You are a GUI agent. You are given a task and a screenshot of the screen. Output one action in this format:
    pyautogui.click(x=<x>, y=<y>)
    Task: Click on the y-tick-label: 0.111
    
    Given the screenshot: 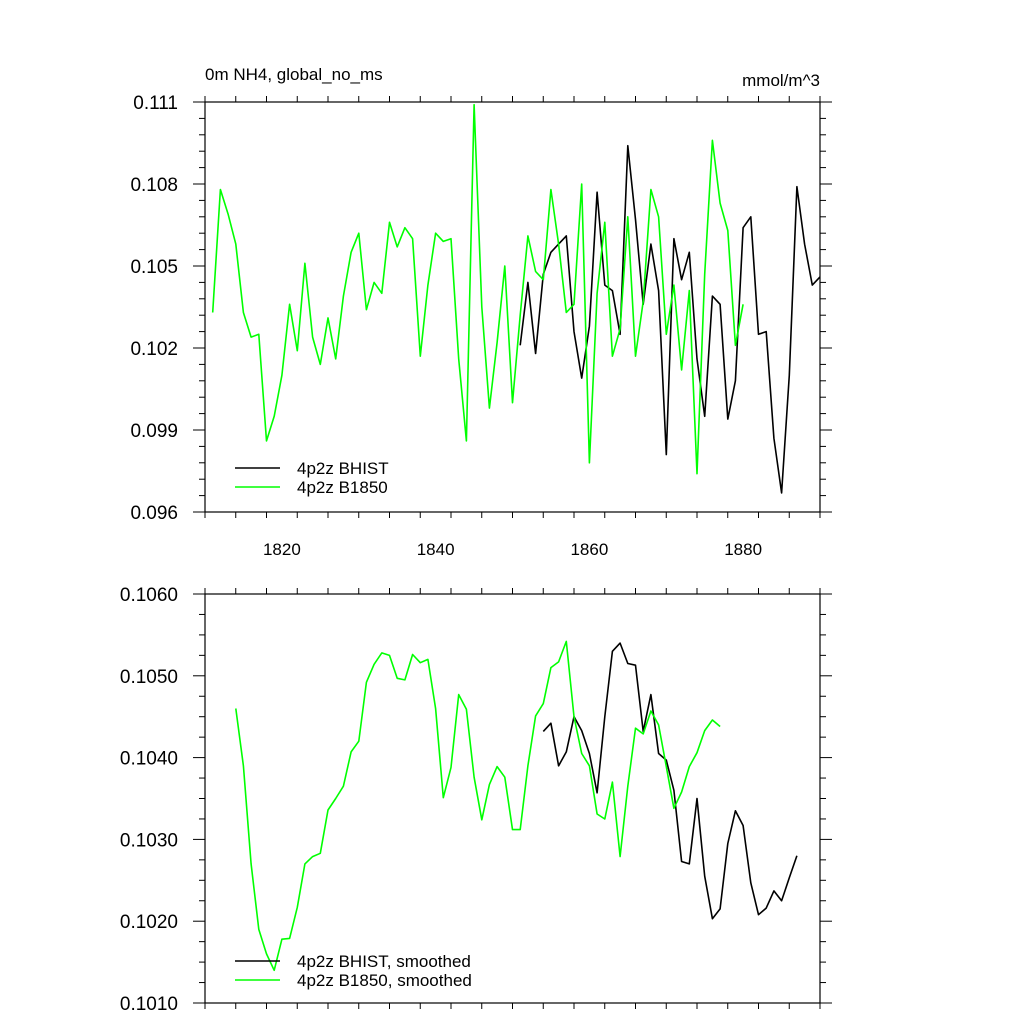 What is the action you would take?
    pyautogui.click(x=155, y=103)
    